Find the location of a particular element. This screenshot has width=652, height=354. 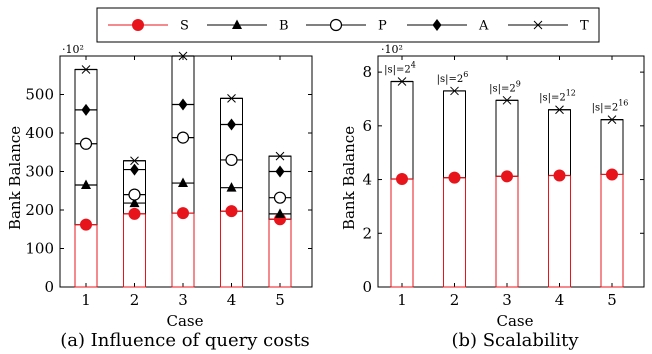

chart-a-ylabel: Bank Balance is located at coordinates (15, 178).